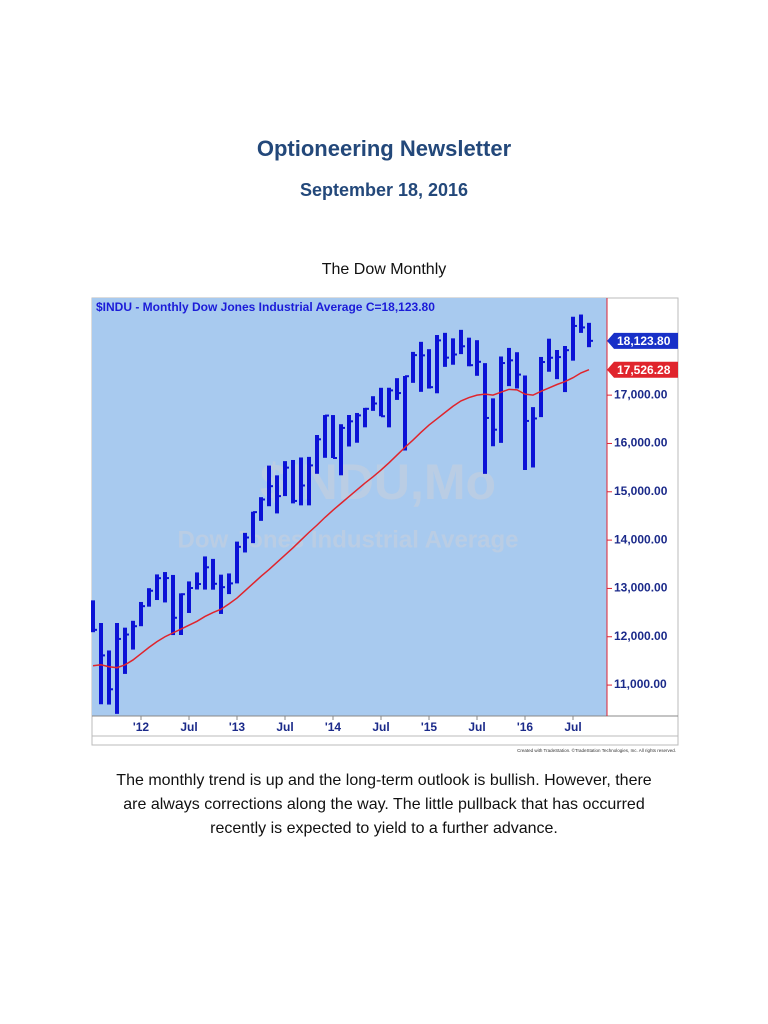 Image resolution: width=768 pixels, height=1024 pixels. What do you see at coordinates (384, 148) in the screenshot?
I see `newsletter-title: Optioneering Newsletter` at bounding box center [384, 148].